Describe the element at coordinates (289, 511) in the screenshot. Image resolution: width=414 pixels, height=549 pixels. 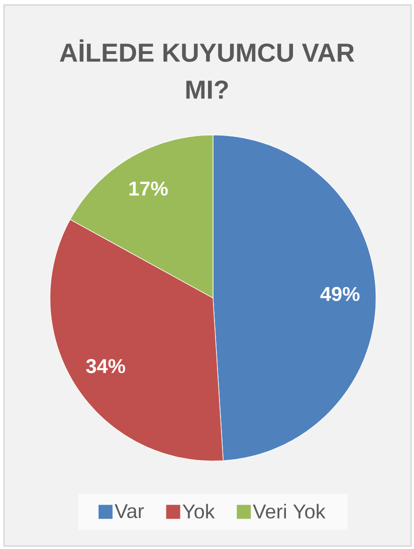
I see `legend-label: Veri Yok` at that location.